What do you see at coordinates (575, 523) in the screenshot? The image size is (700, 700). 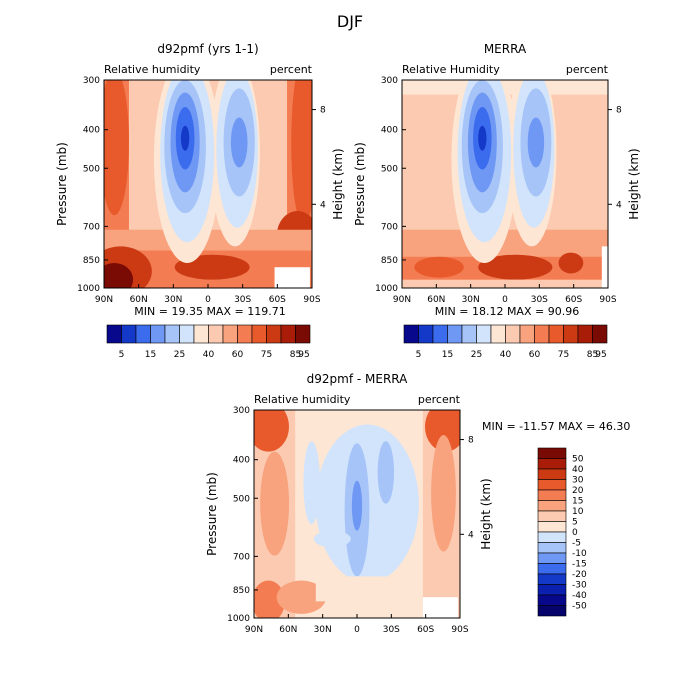 I see `colorbar-label: 5` at bounding box center [575, 523].